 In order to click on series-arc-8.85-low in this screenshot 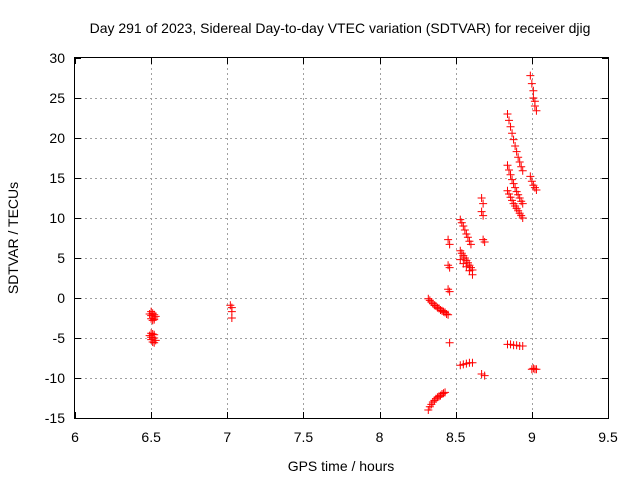, I will do `click(515, 204)`.